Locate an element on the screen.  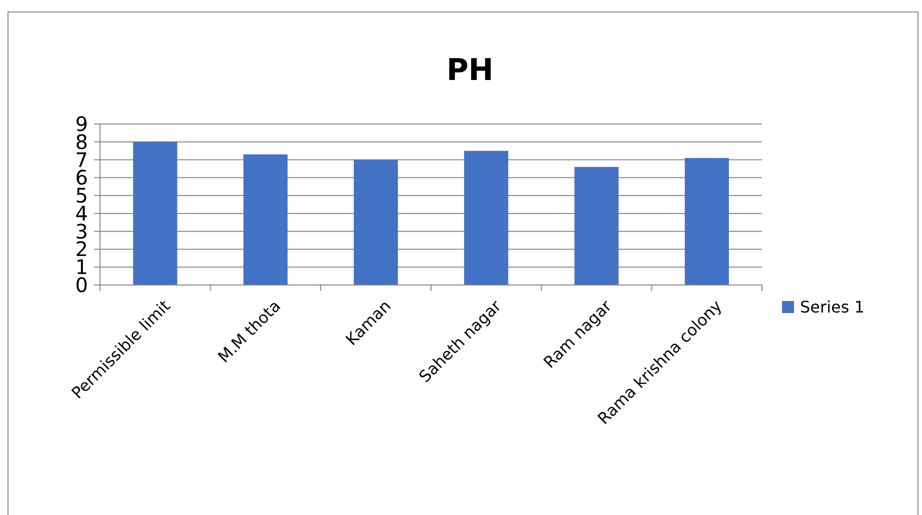
legend-label: Series 1 is located at coordinates (832, 307).